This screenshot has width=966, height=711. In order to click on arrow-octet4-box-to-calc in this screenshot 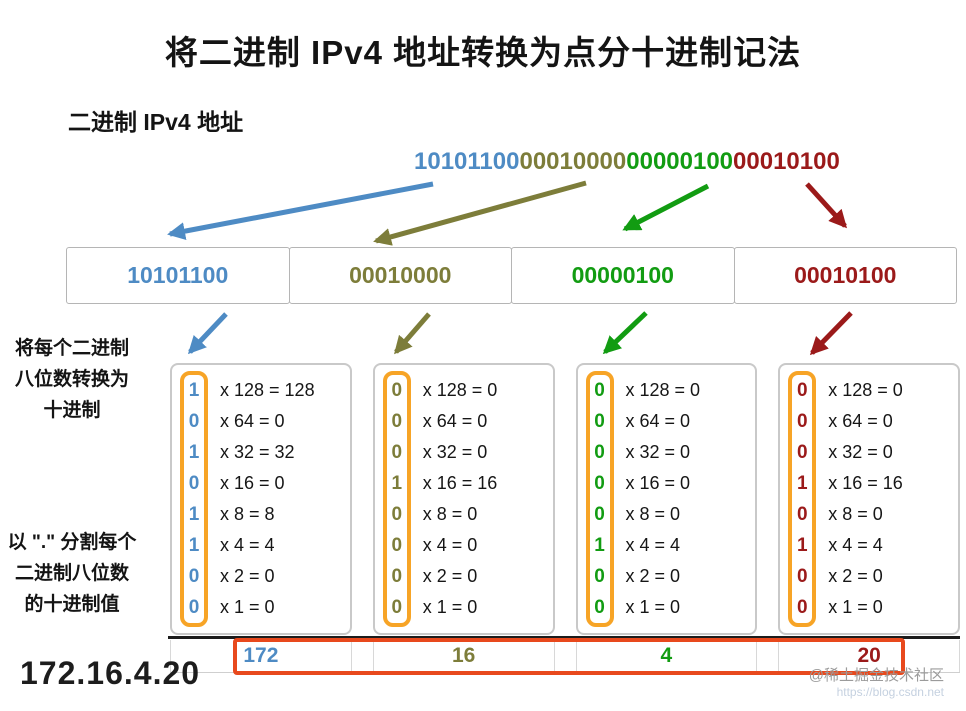, I will do `click(831, 333)`.